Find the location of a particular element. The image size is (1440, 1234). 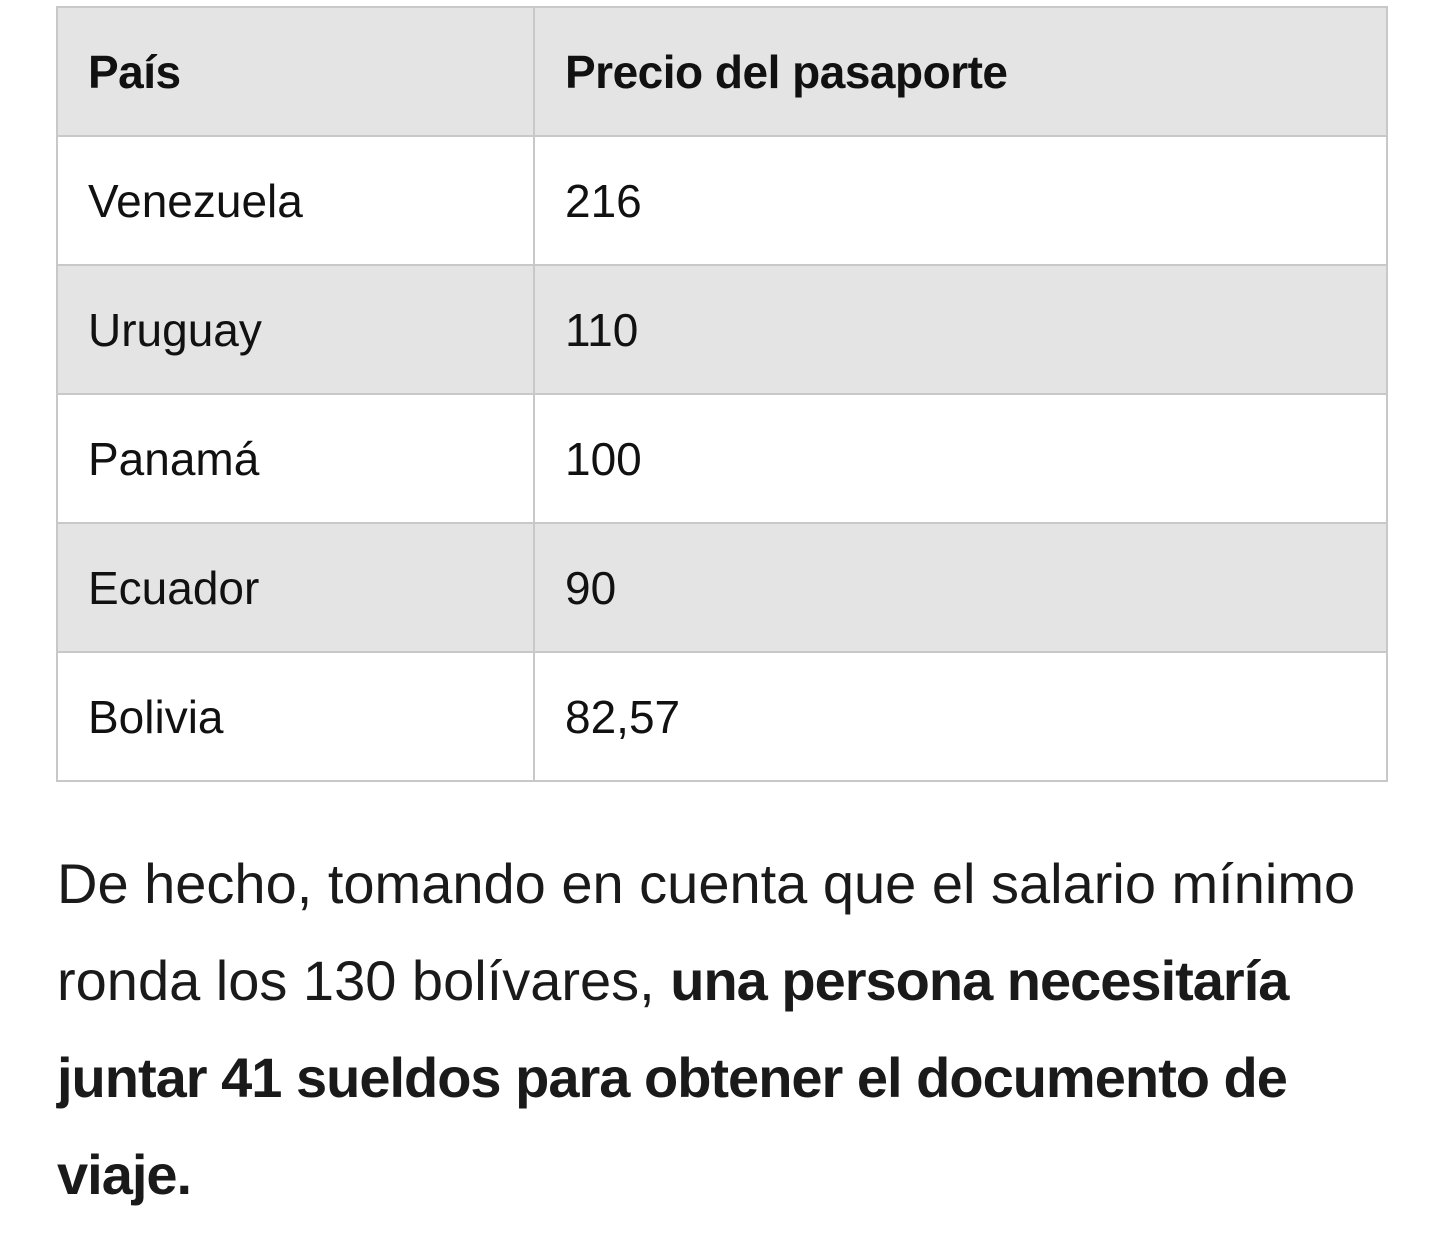

price-cell: 100 is located at coordinates (960, 458).